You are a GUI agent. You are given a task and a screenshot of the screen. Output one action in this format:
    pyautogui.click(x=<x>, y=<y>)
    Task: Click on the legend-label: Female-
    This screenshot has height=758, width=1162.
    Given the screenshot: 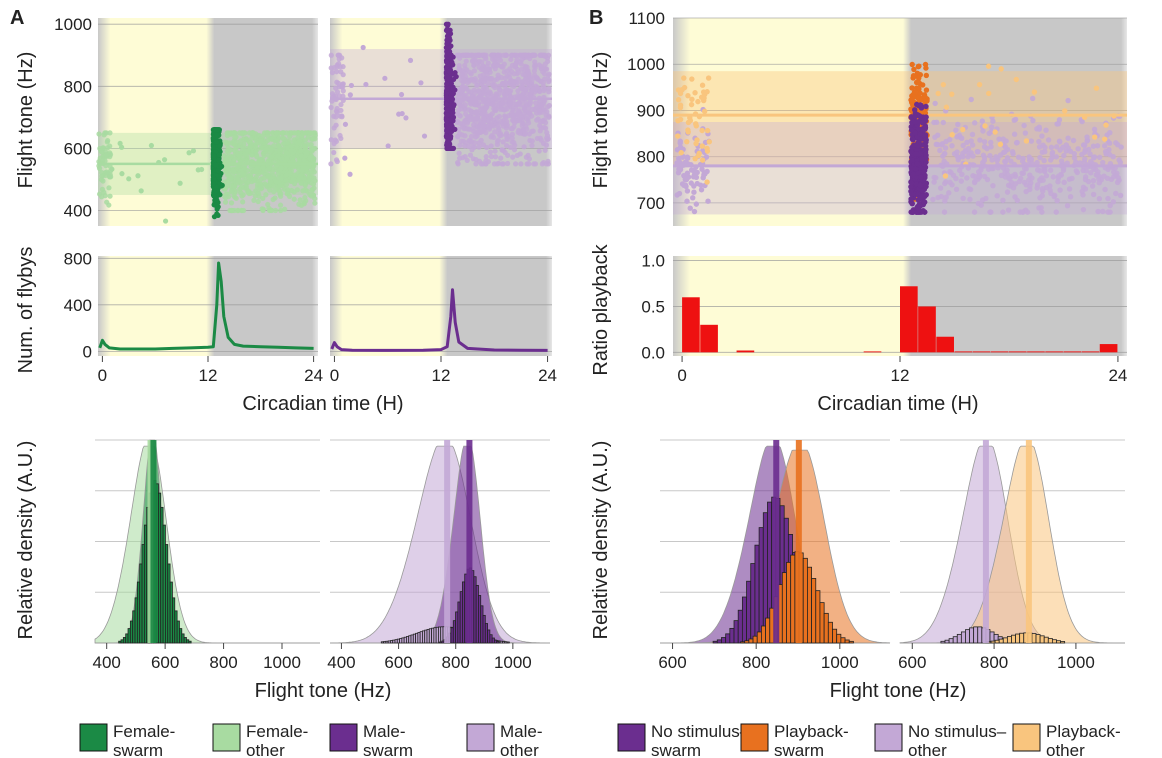 What is the action you would take?
    pyautogui.click(x=144, y=731)
    